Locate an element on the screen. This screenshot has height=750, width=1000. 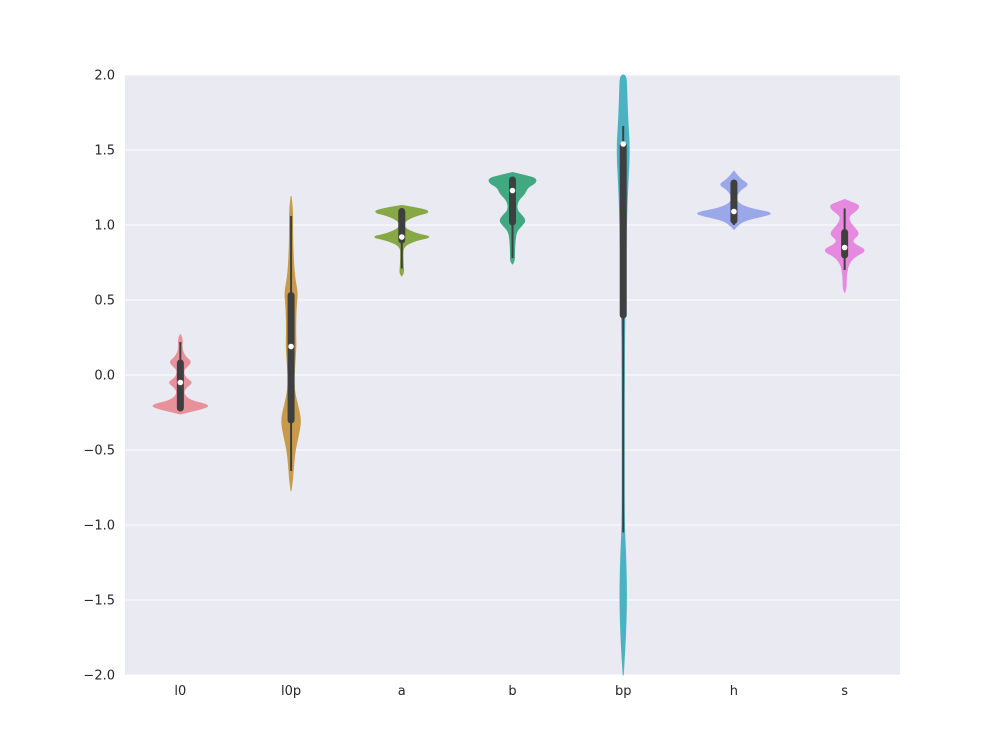
violin-b is located at coordinates (512, 218).